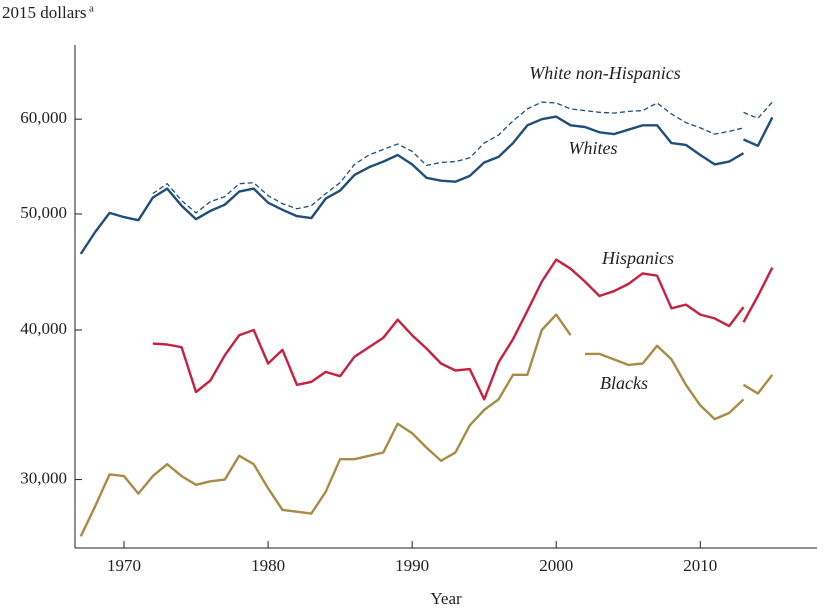 Image resolution: width=832 pixels, height=613 pixels. What do you see at coordinates (700, 565) in the screenshot?
I see `x-tick-label: 2010` at bounding box center [700, 565].